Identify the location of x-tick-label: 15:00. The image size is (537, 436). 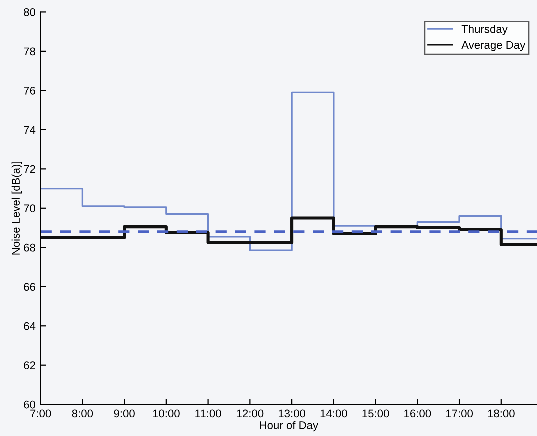
(376, 414).